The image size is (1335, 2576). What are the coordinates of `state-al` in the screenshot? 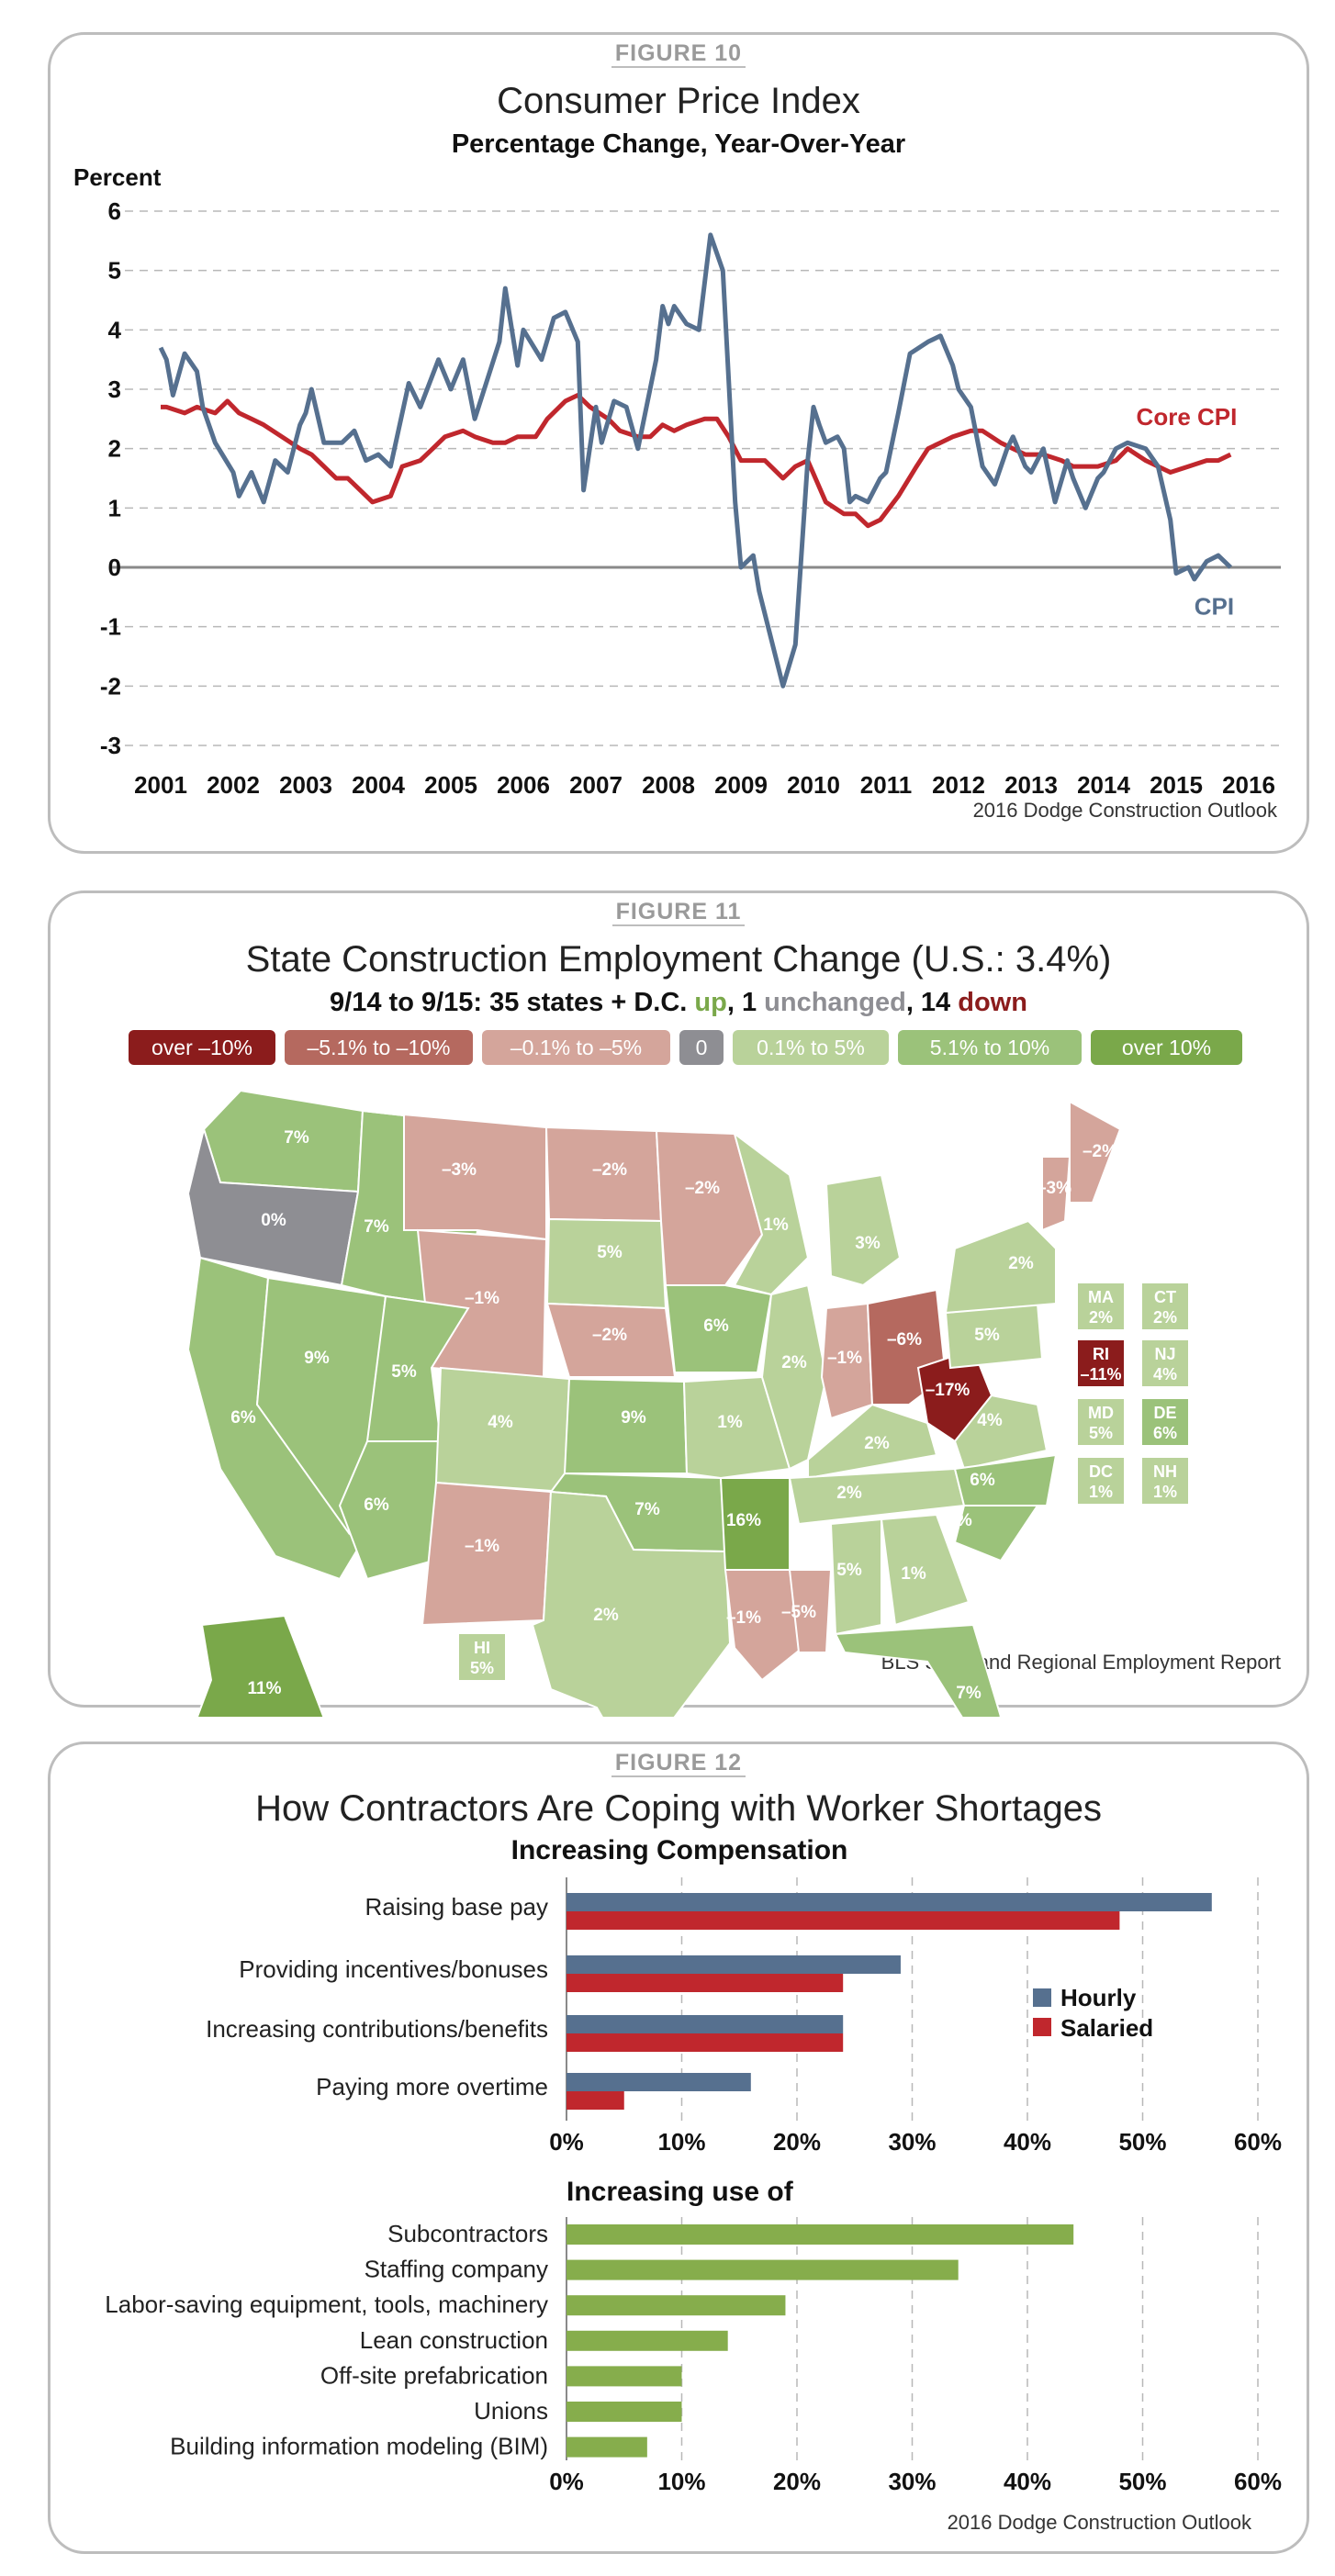 It's located at (855, 1577).